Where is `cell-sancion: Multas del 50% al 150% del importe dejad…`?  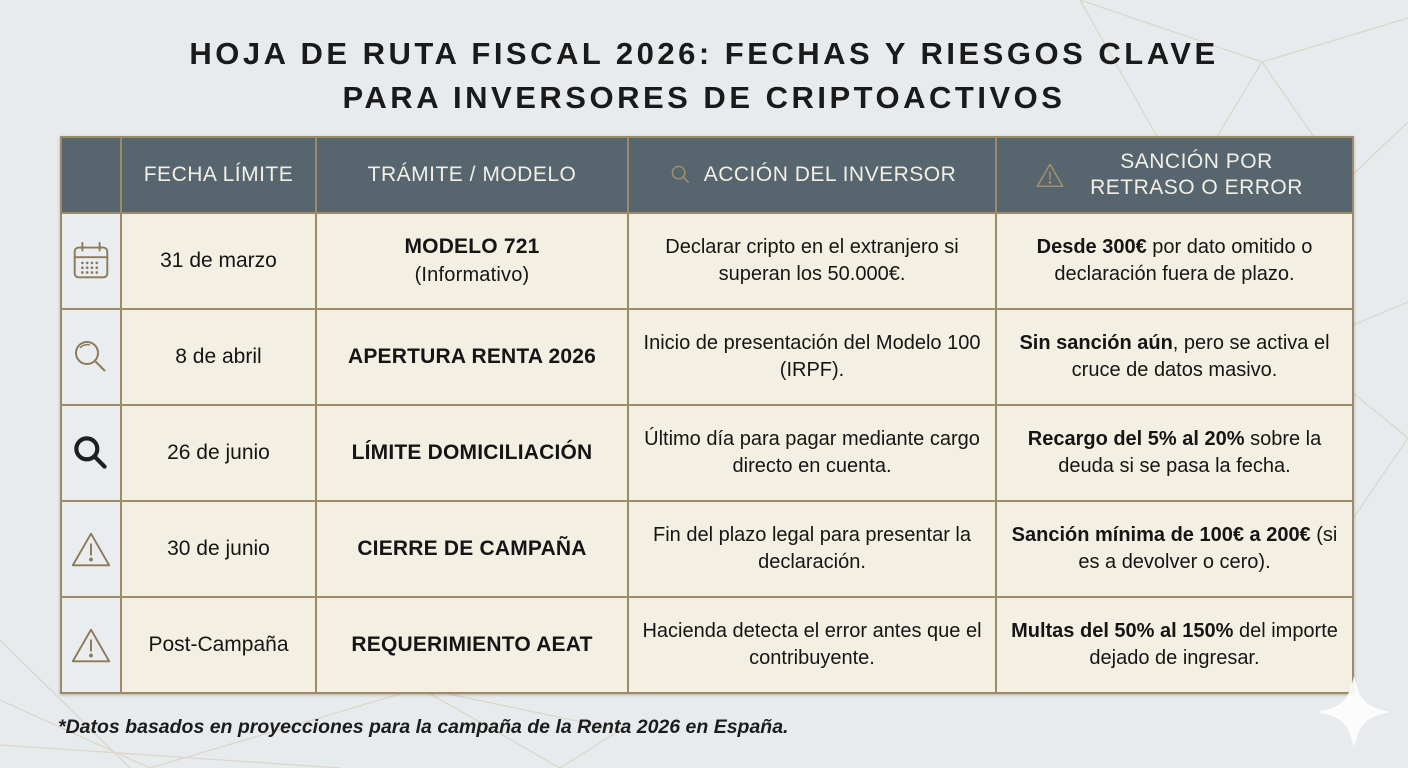
cell-sancion: Multas del 50% al 150% del importe dejad… is located at coordinates (1174, 645).